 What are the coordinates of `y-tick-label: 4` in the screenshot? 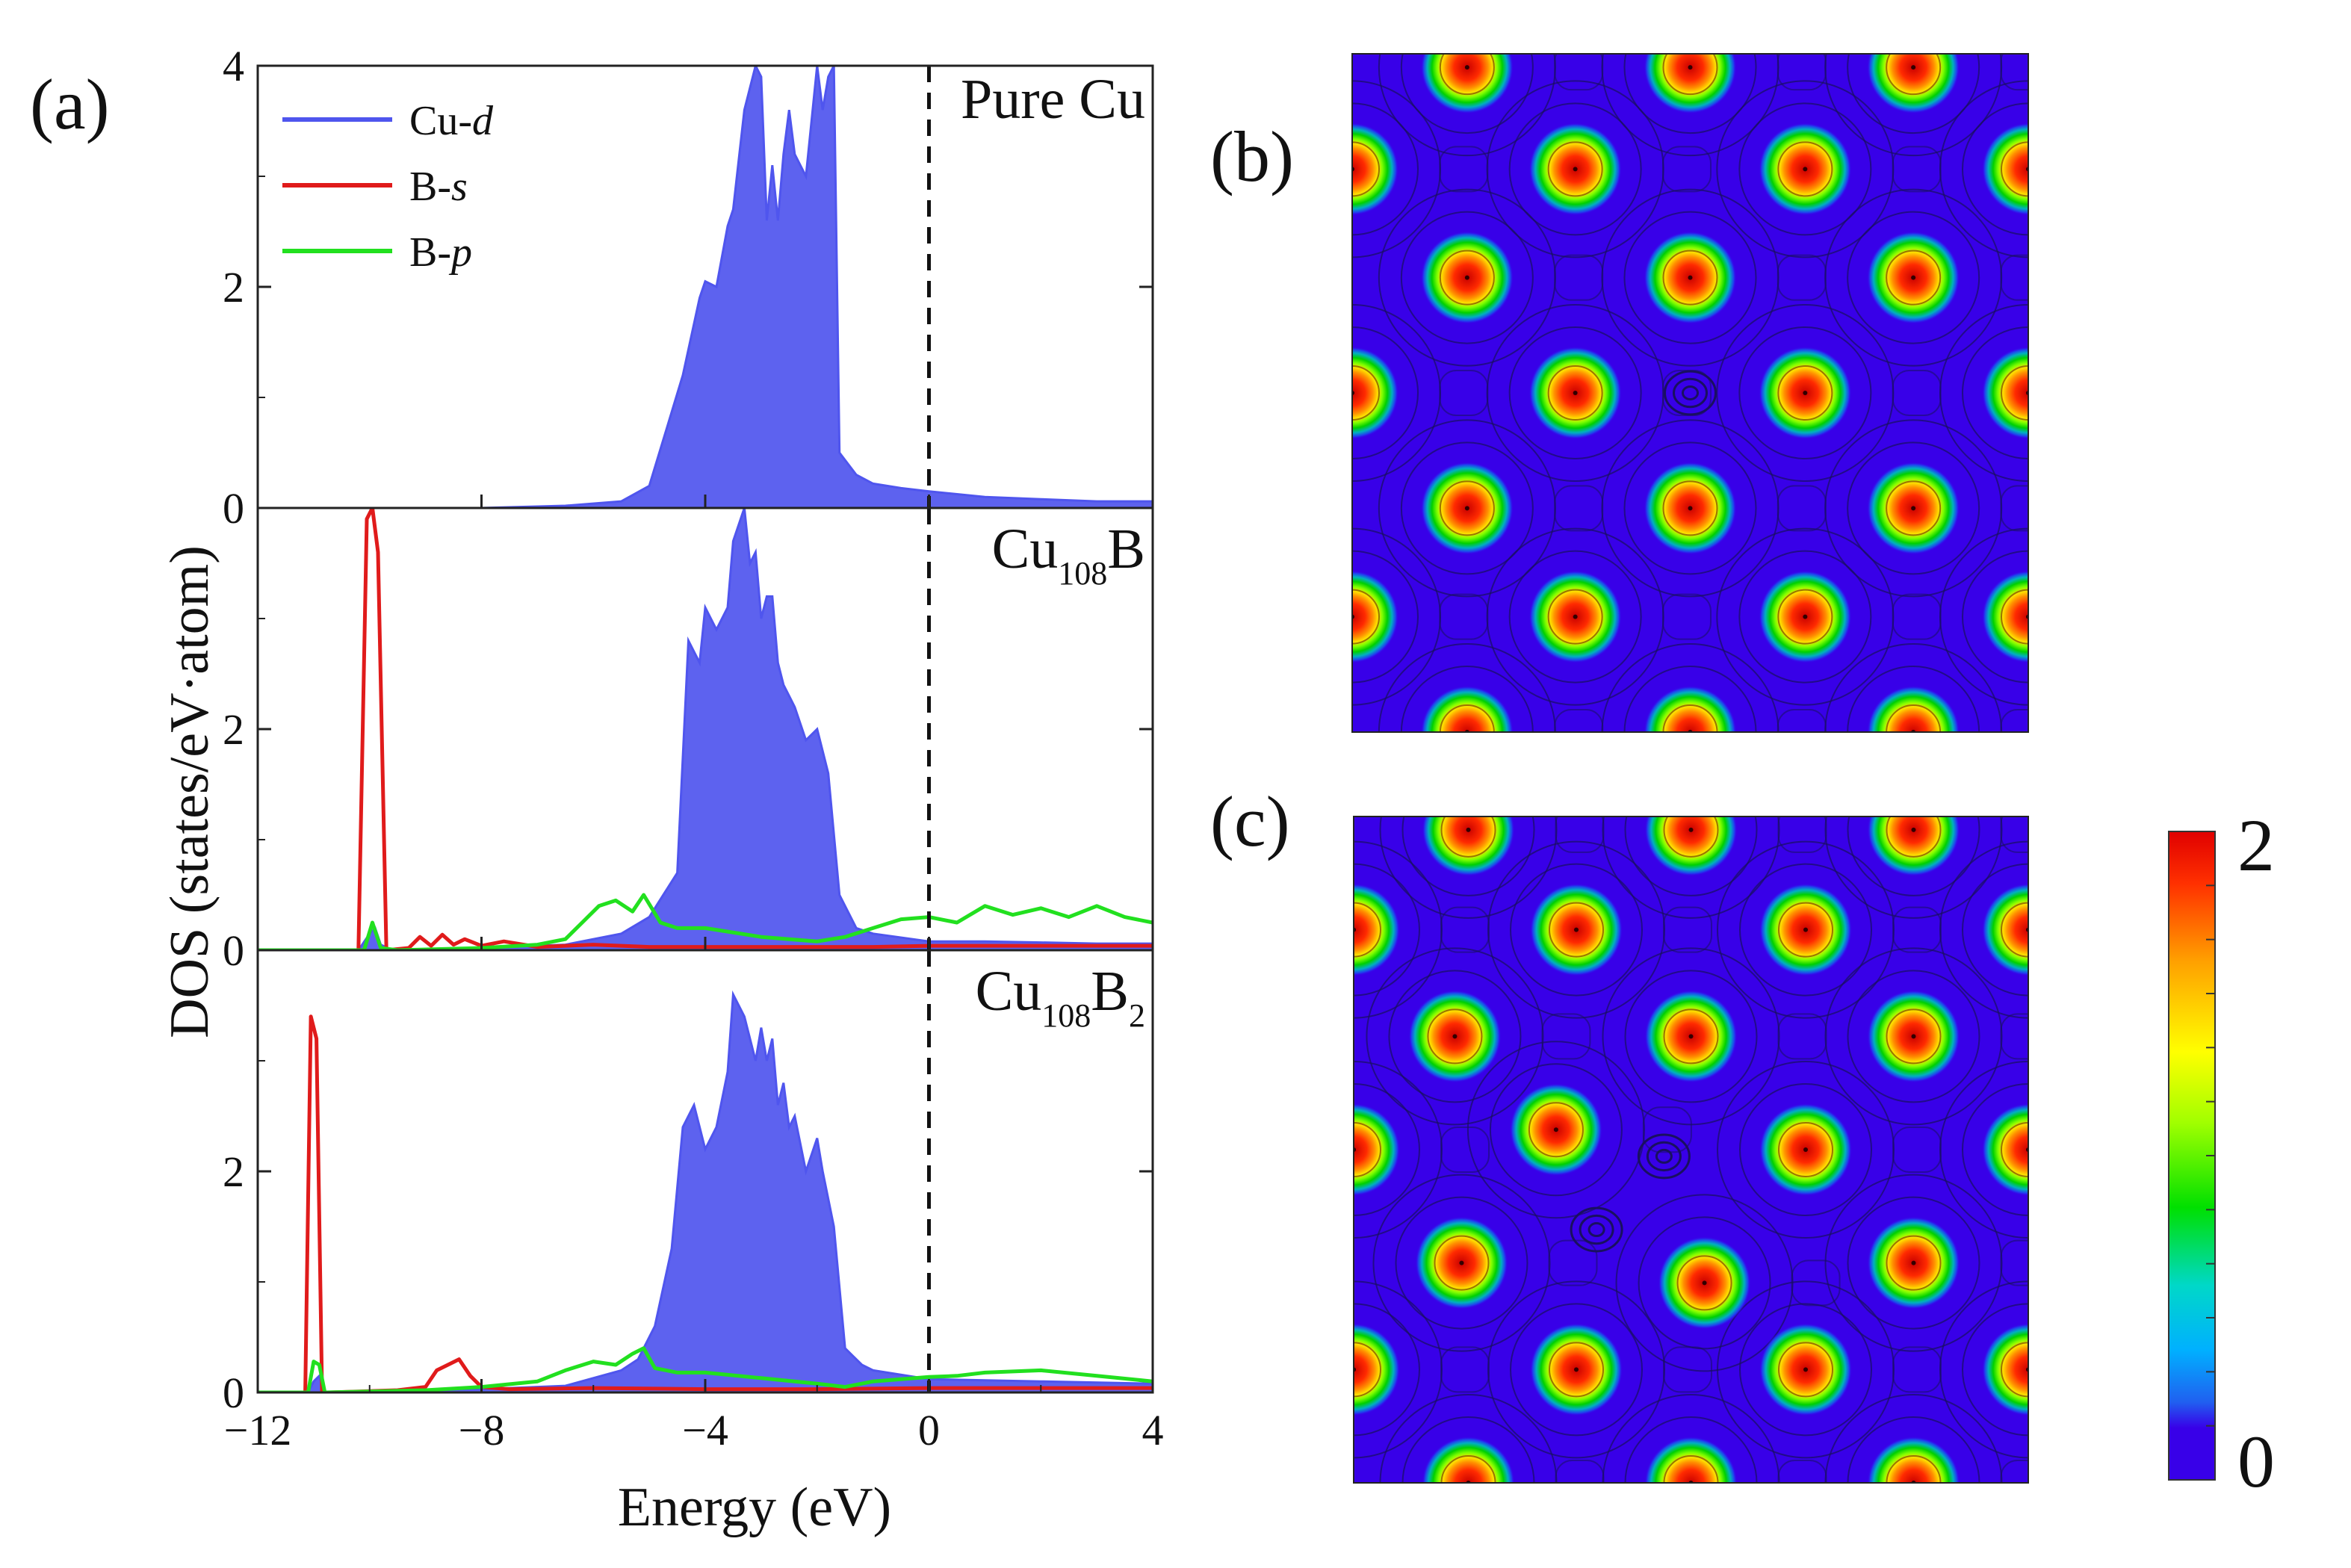 It's located at (233, 66).